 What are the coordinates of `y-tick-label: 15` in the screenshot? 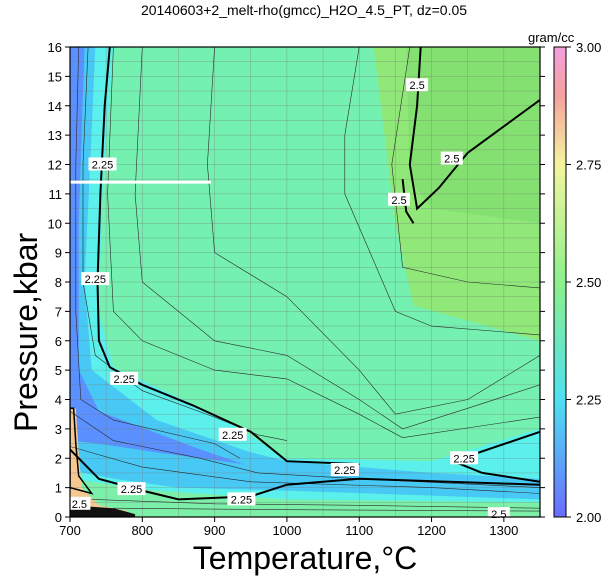 It's located at (55, 76).